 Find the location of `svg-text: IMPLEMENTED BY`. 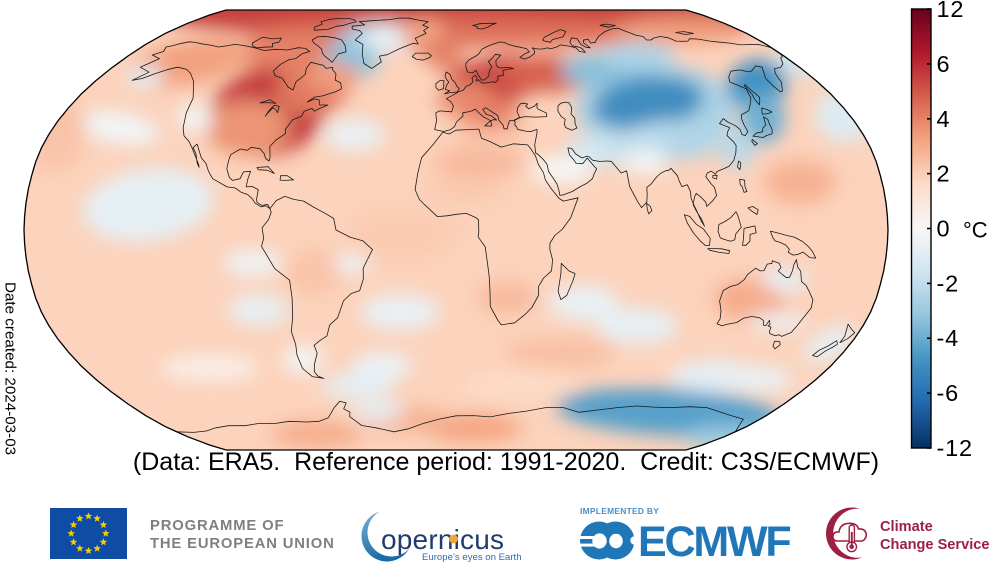

svg-text: IMPLEMENTED BY is located at coordinates (619, 511).